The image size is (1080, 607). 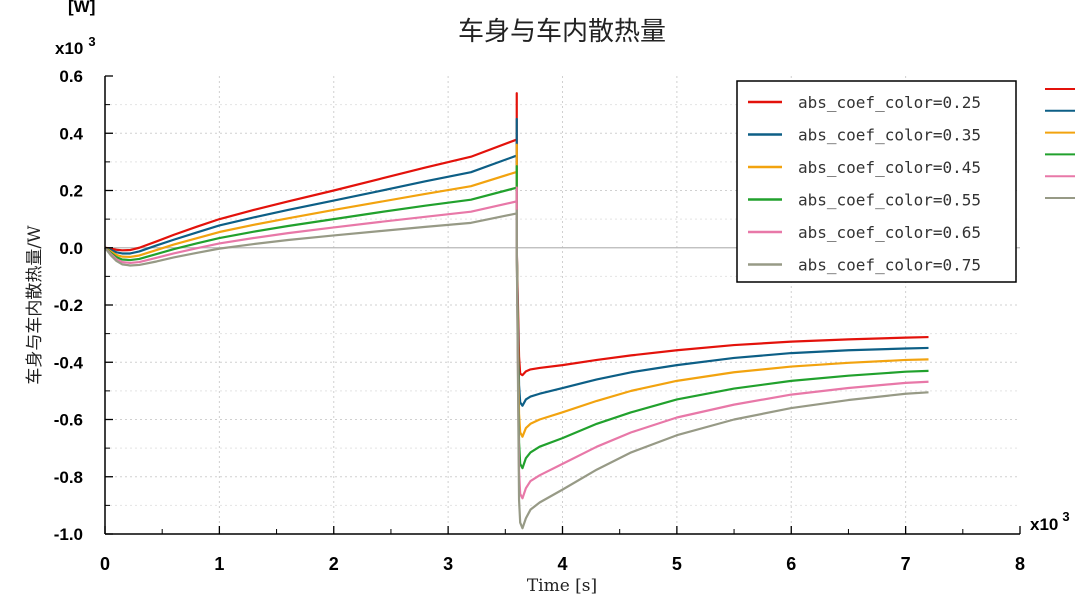 I want to click on y-tick-label: 0.0, so click(x=71, y=248).